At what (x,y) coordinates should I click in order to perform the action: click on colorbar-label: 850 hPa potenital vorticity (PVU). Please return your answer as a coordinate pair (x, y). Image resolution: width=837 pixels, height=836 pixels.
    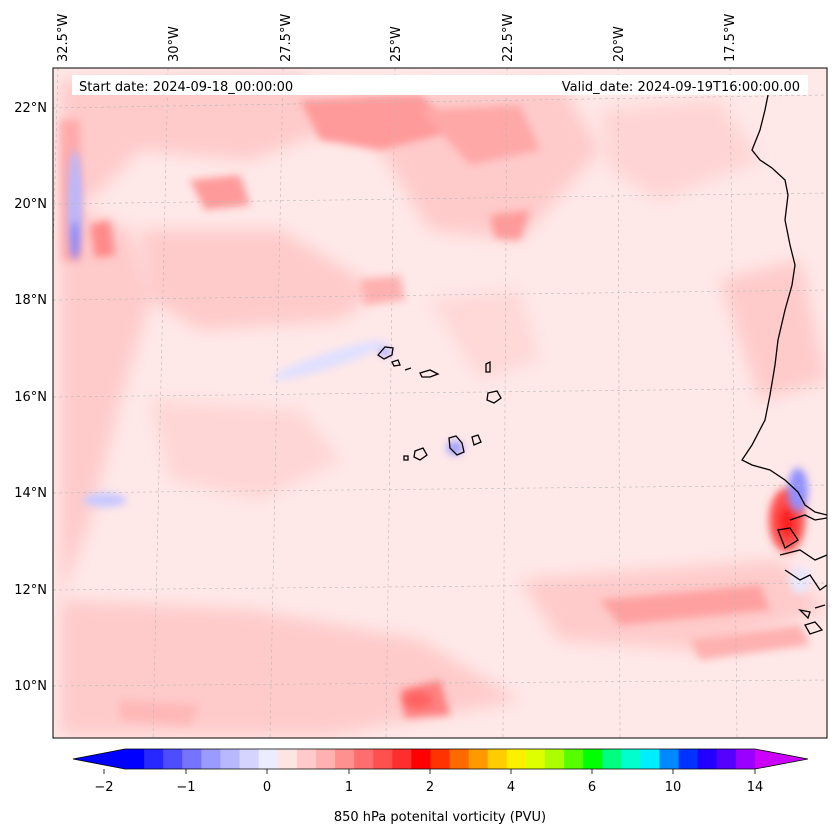
    Looking at the image, I should click on (440, 817).